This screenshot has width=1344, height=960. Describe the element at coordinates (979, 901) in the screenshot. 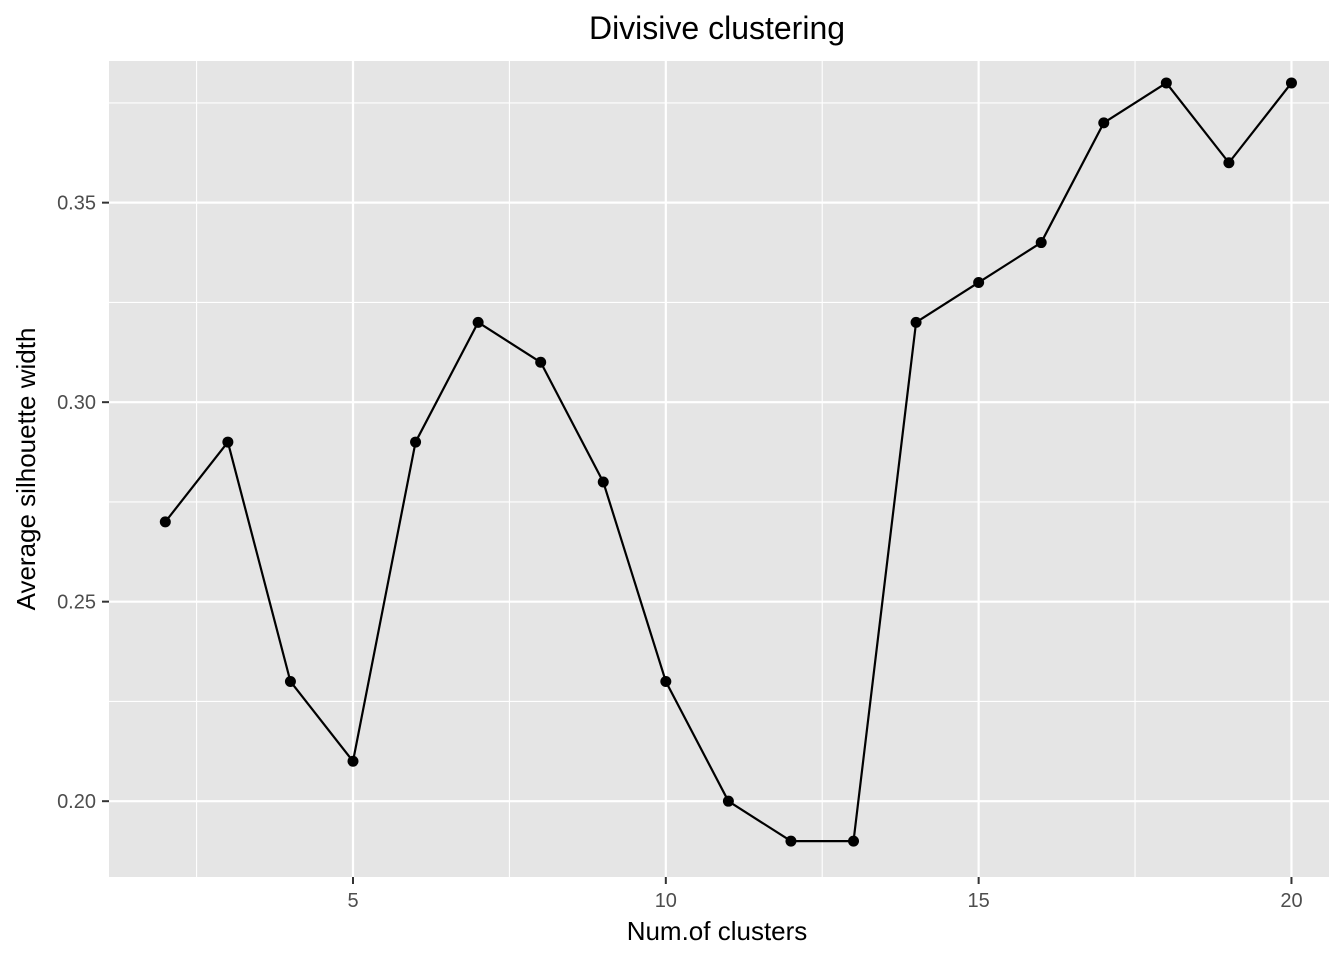

I see `x-tick-label: 15` at that location.